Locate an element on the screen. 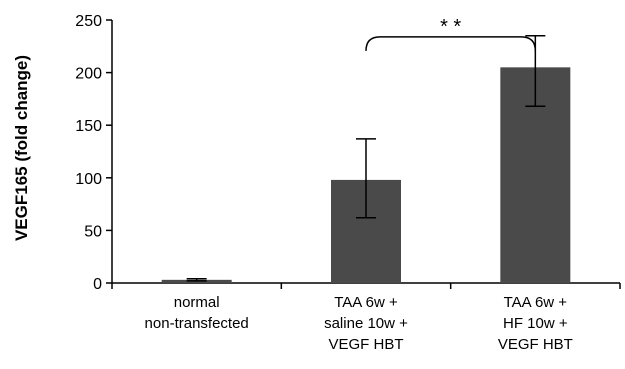 The image size is (625, 369). y-tick-label: 50 is located at coordinates (93, 231).